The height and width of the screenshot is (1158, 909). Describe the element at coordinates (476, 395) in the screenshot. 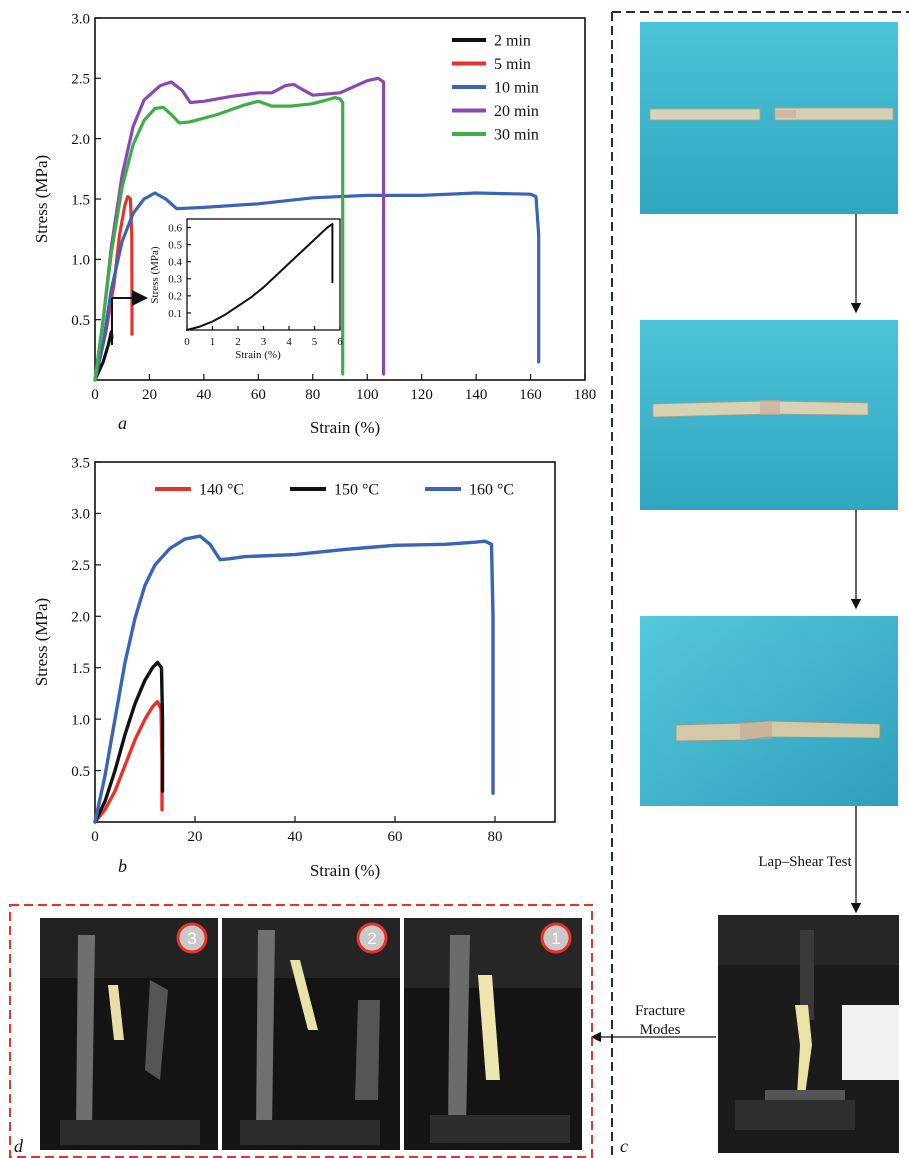

I see `x-tick-label: 140` at that location.